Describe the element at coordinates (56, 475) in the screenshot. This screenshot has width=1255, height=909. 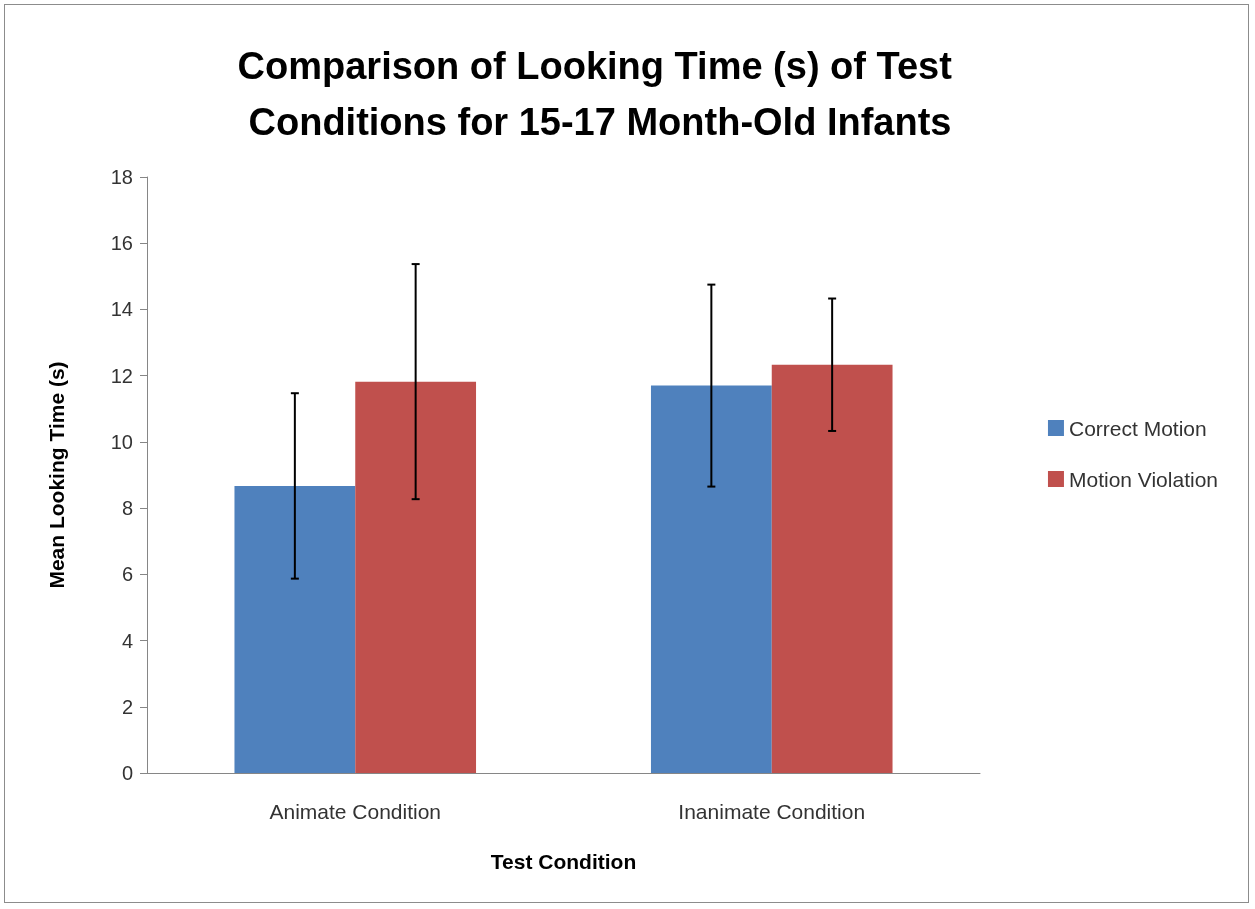
I see `y-axis-title: Mean Looking Time (s)` at that location.